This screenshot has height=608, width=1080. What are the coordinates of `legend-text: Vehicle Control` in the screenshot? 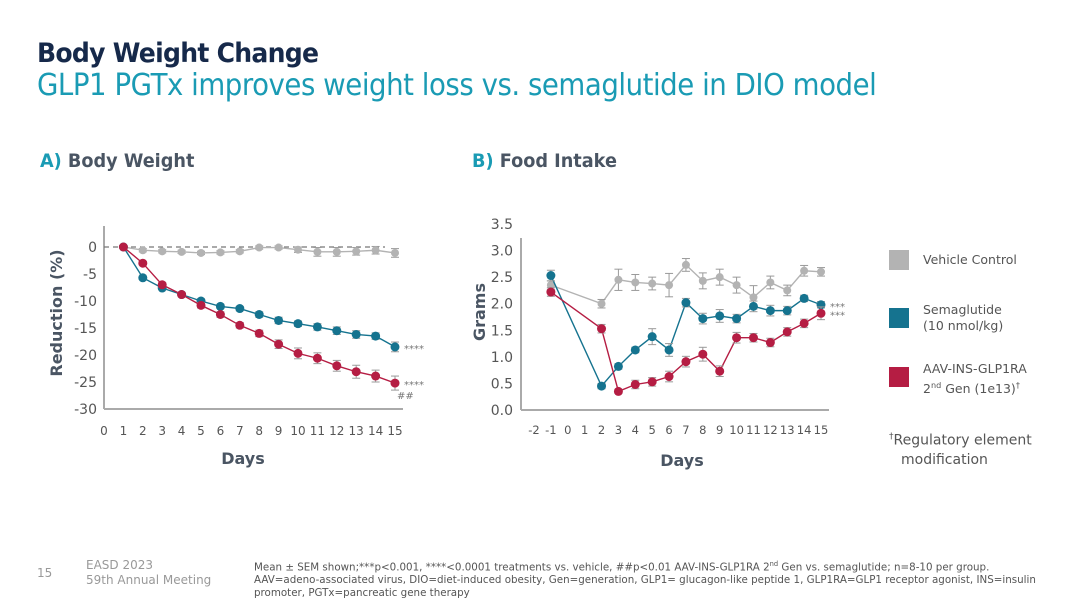 It's located at (970, 259).